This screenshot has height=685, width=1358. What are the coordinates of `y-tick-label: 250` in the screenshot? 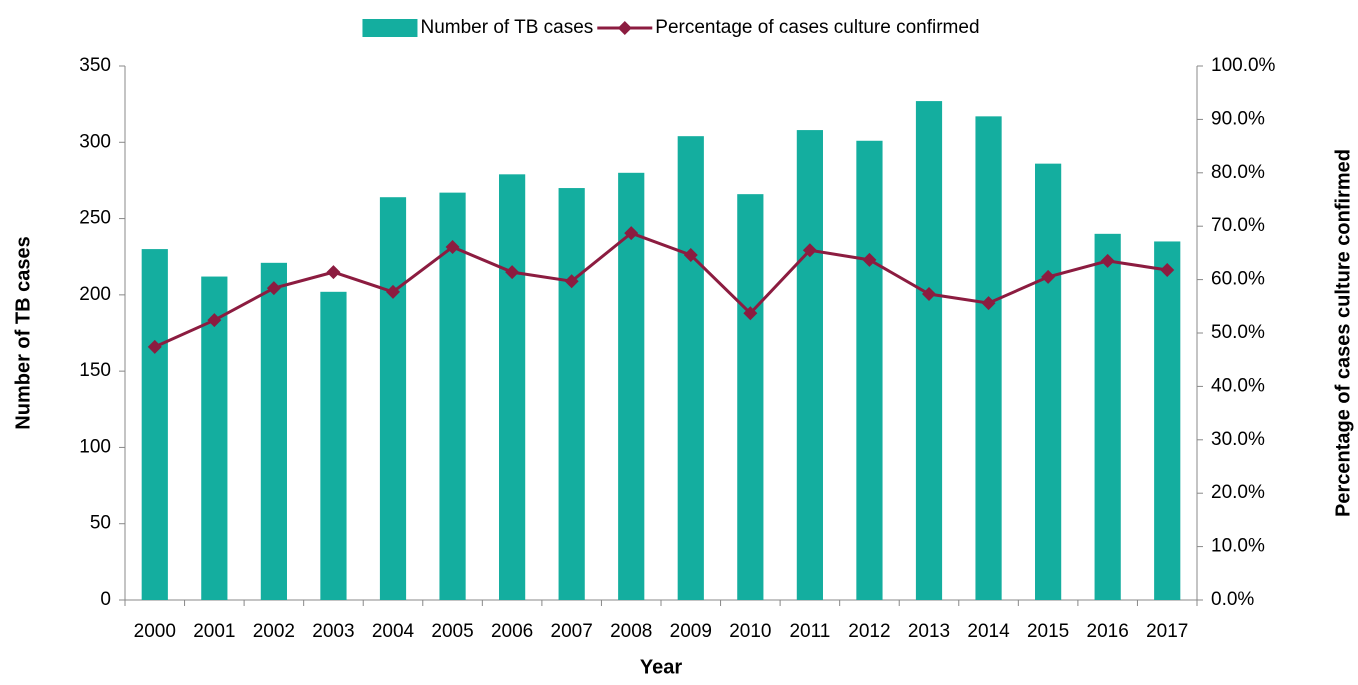 It's located at (95, 218).